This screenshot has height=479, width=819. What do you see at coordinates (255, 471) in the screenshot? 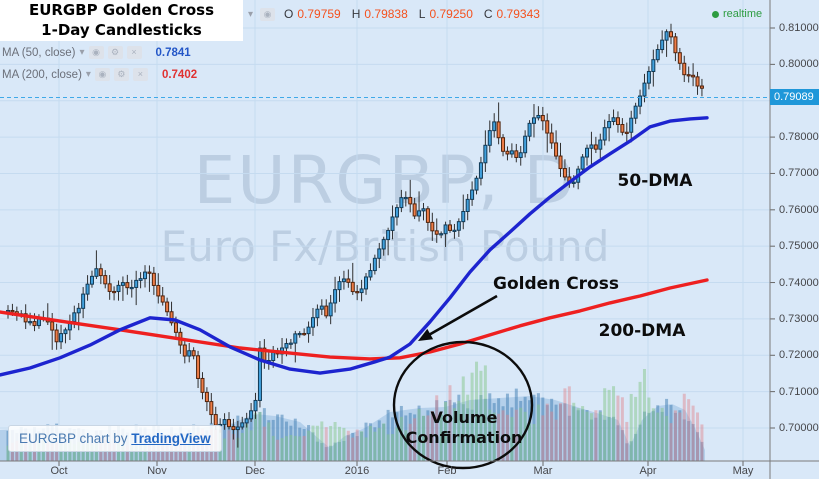
I see `time-tick-label: Dec` at bounding box center [255, 471].